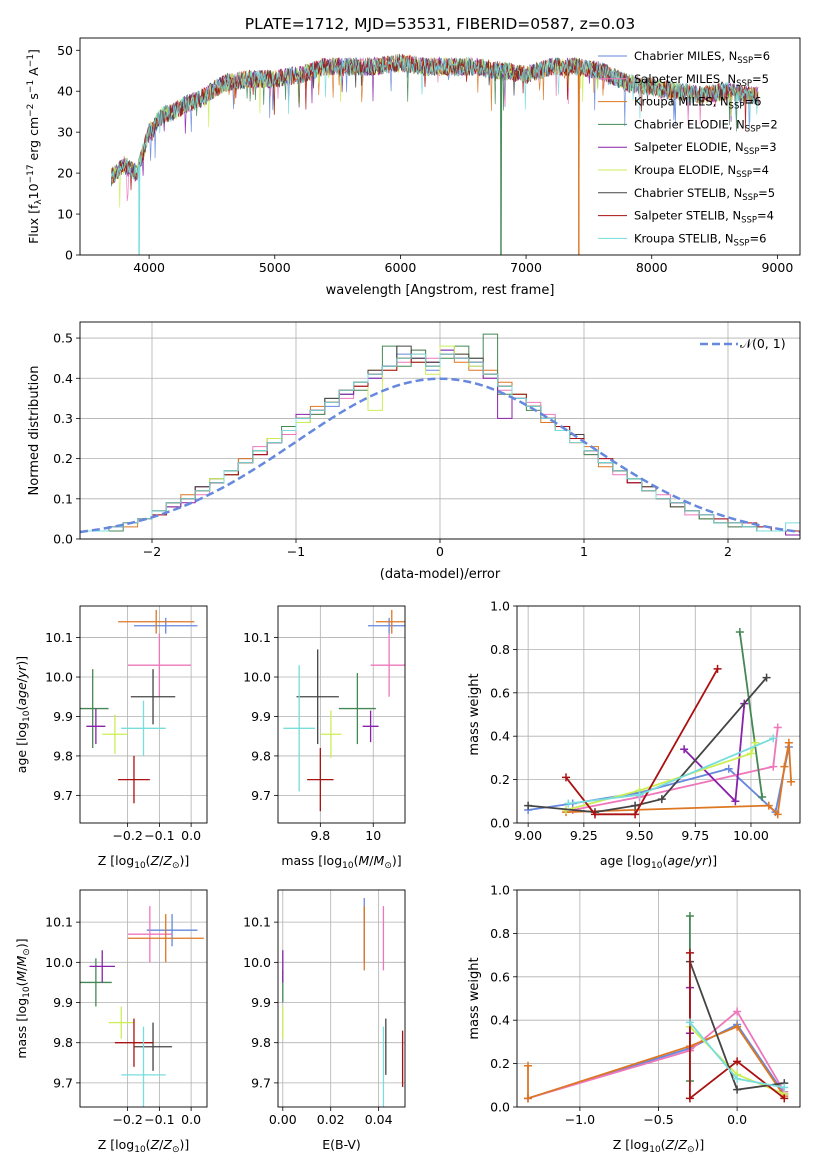 The image size is (819, 1170). I want to click on mw-line-chabrier-miles, so click(658, 780).